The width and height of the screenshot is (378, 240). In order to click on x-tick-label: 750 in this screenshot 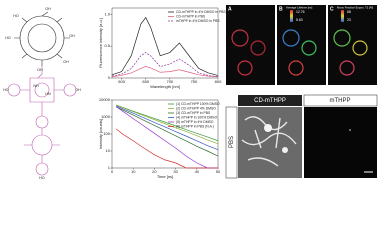, I will do `click(194, 81)`.